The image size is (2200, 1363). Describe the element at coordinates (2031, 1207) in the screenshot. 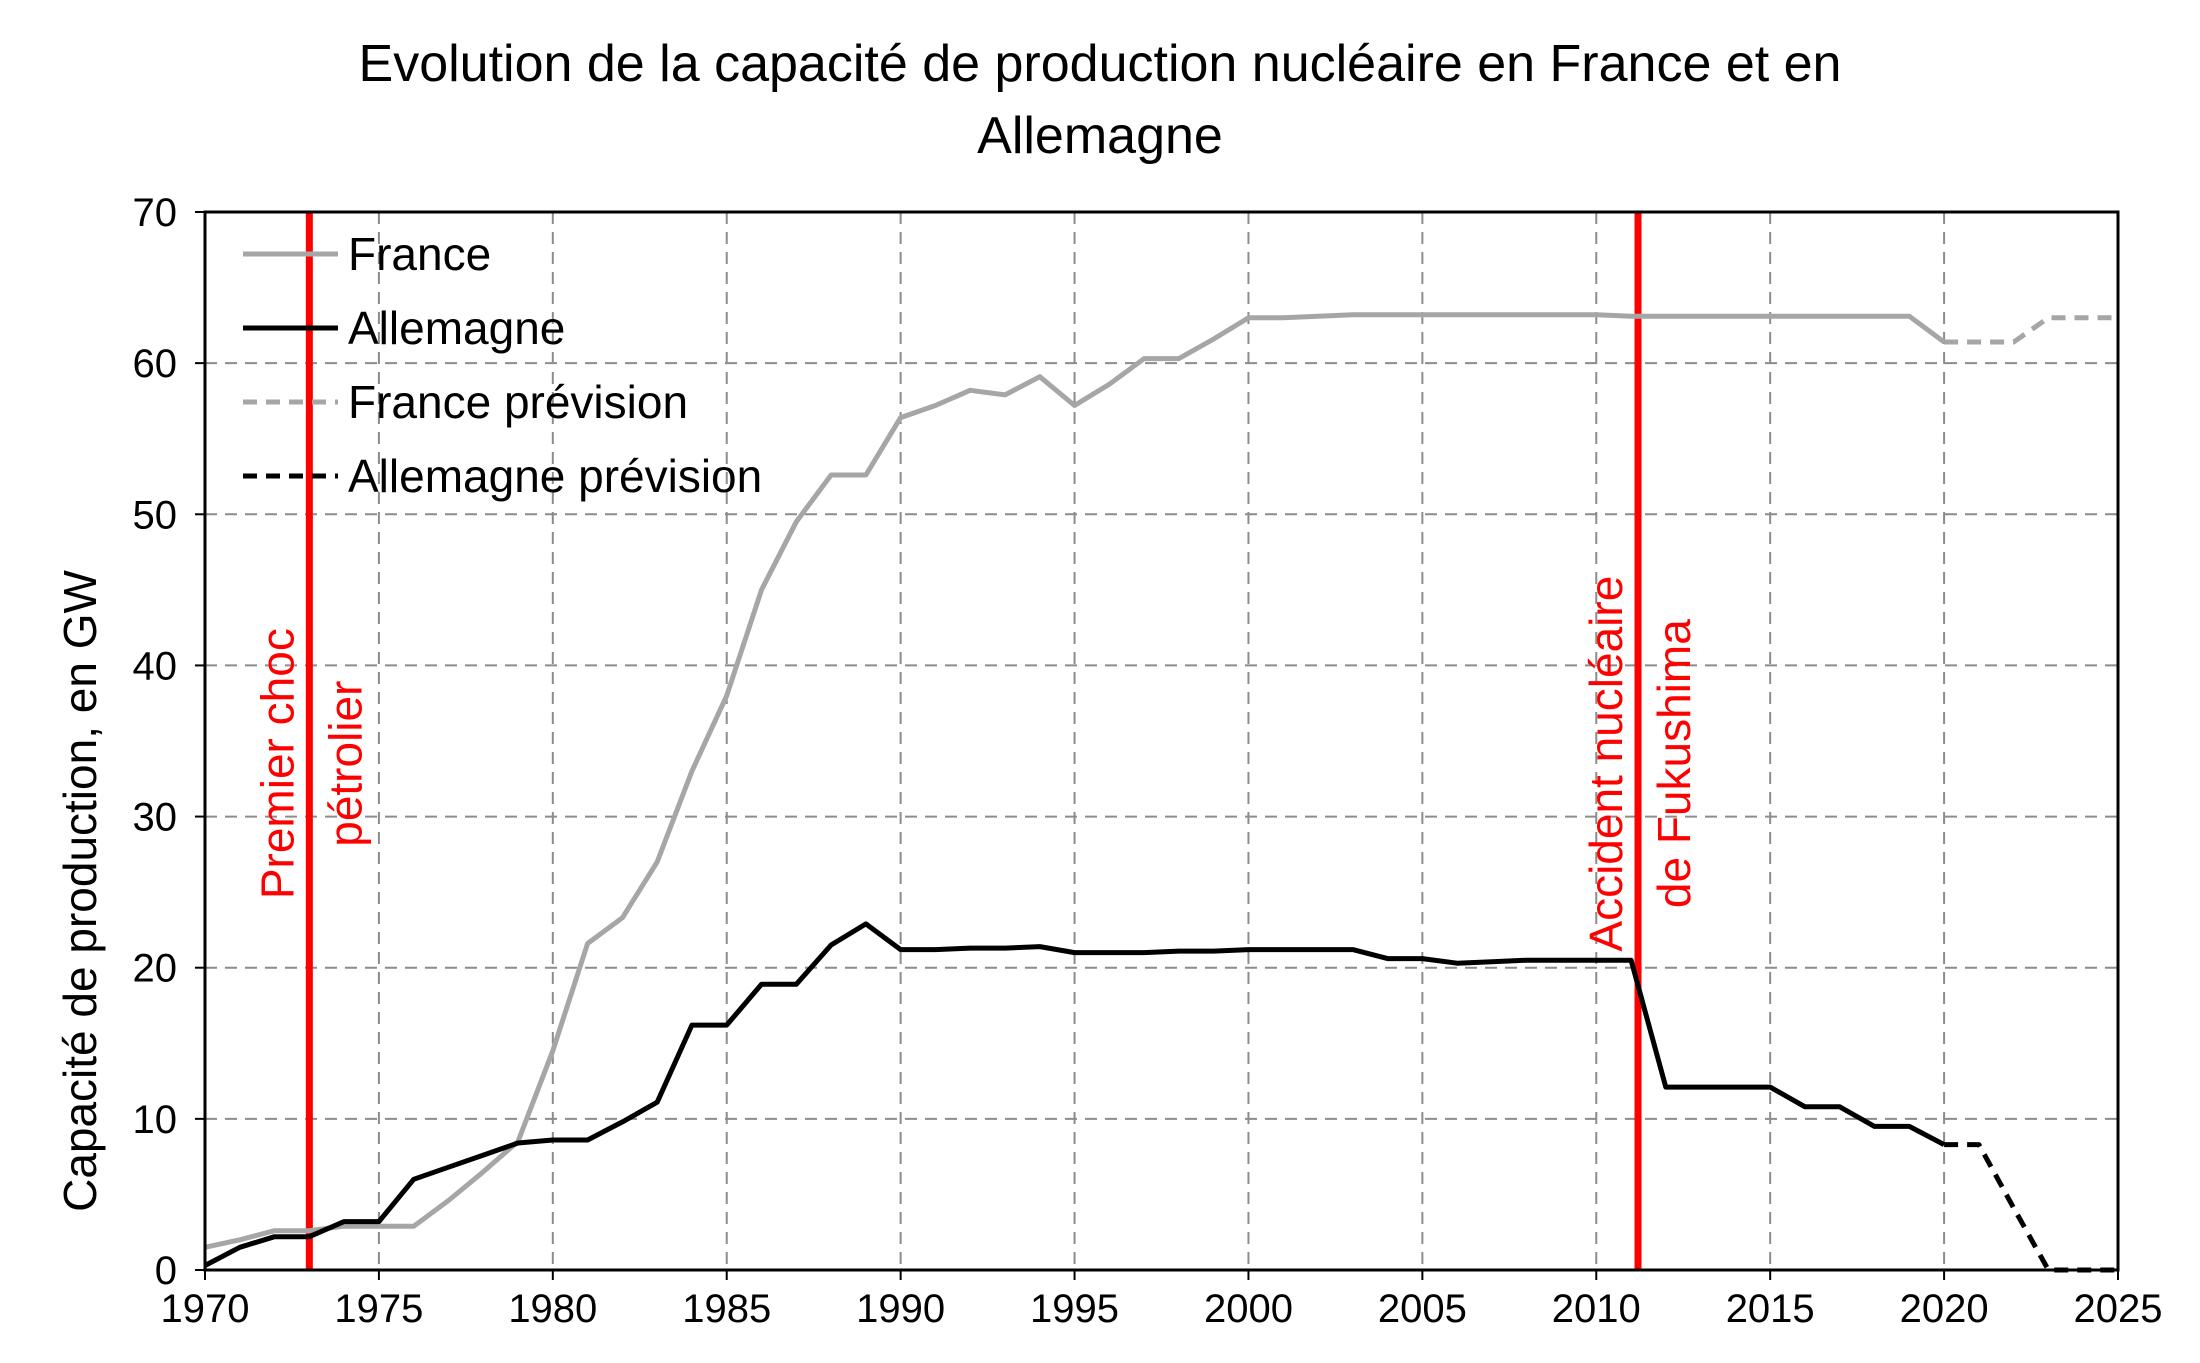

I see `series-line-allemagne-pr-vision` at that location.